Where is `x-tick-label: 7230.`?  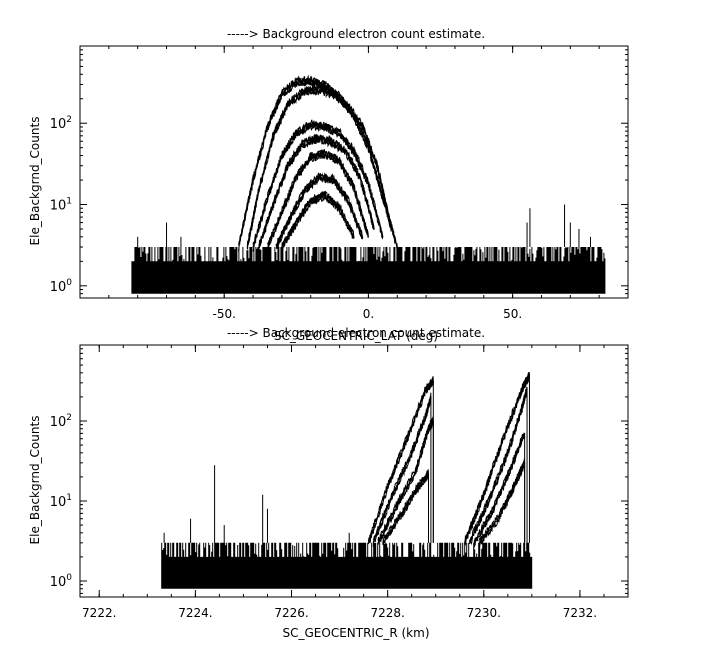
x-tick-label: 7230. is located at coordinates (484, 613).